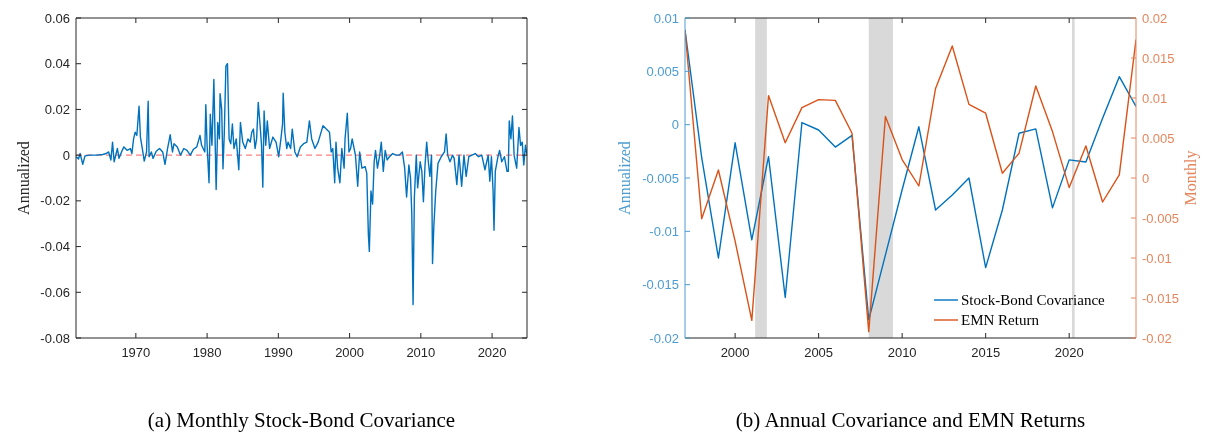 This screenshot has width=1209, height=438. What do you see at coordinates (301, 420) in the screenshot?
I see `text: (a) Monthly Stock-Bond Covariance` at bounding box center [301, 420].